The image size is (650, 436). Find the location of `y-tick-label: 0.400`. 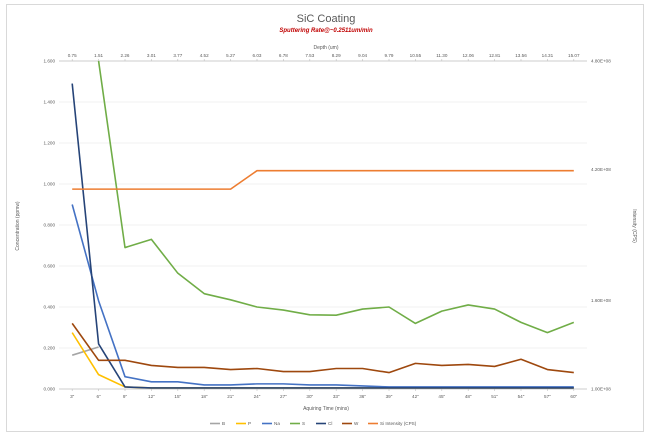

y-tick-label: 0.400 is located at coordinates (50, 307).